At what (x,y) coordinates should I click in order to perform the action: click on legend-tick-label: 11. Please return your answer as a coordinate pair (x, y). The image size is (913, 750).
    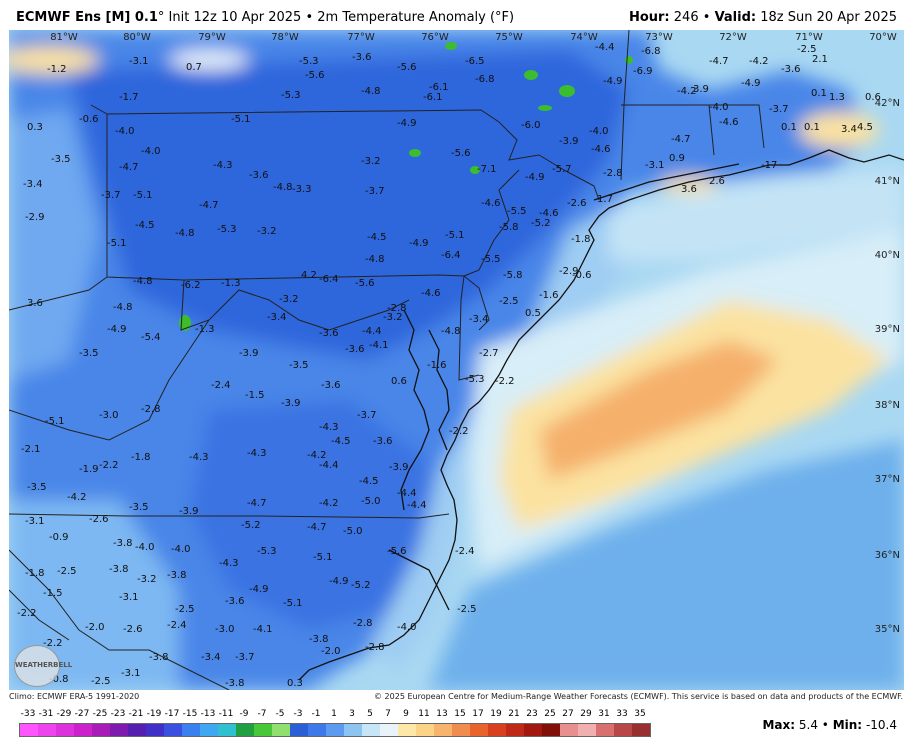
    Looking at the image, I should click on (424, 714).